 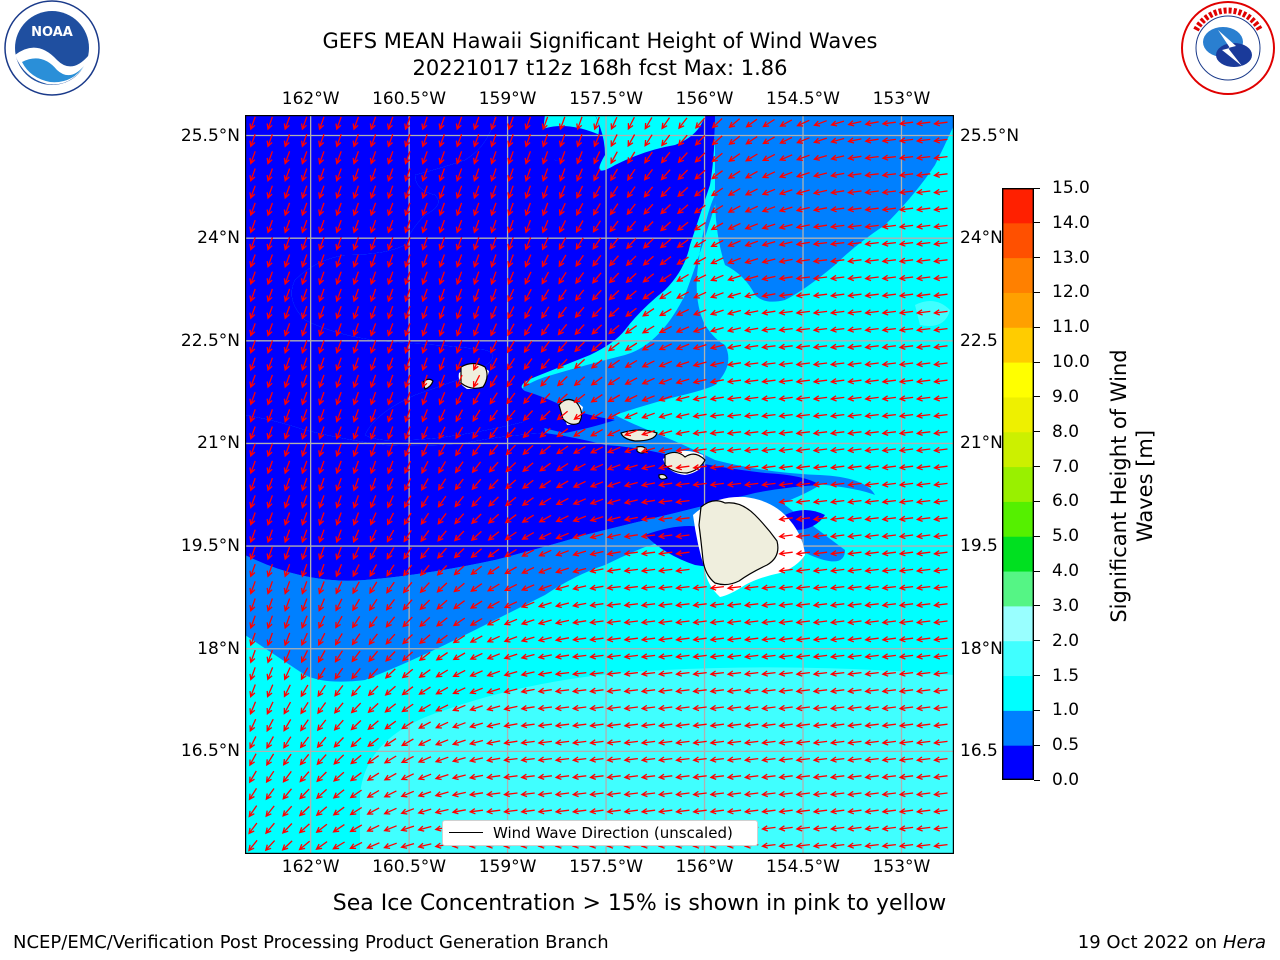 What do you see at coordinates (981, 648) in the screenshot?
I see `lat-tick-right-5: 18°N` at bounding box center [981, 648].